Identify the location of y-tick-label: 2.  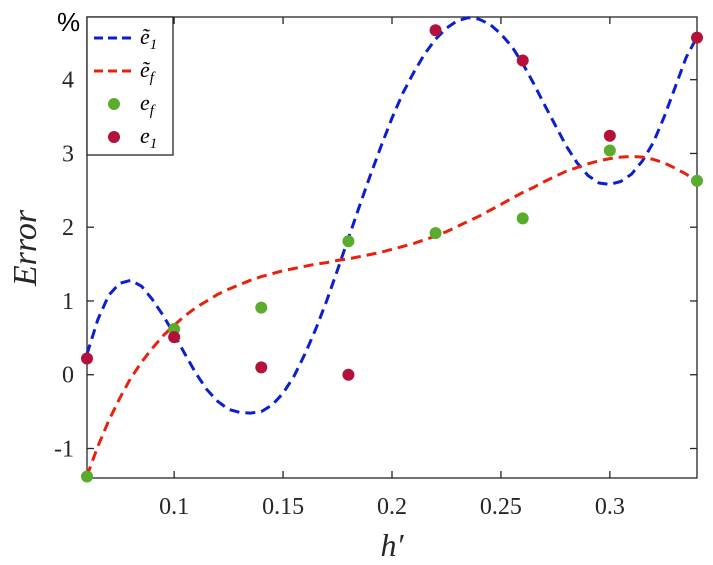
(68, 228).